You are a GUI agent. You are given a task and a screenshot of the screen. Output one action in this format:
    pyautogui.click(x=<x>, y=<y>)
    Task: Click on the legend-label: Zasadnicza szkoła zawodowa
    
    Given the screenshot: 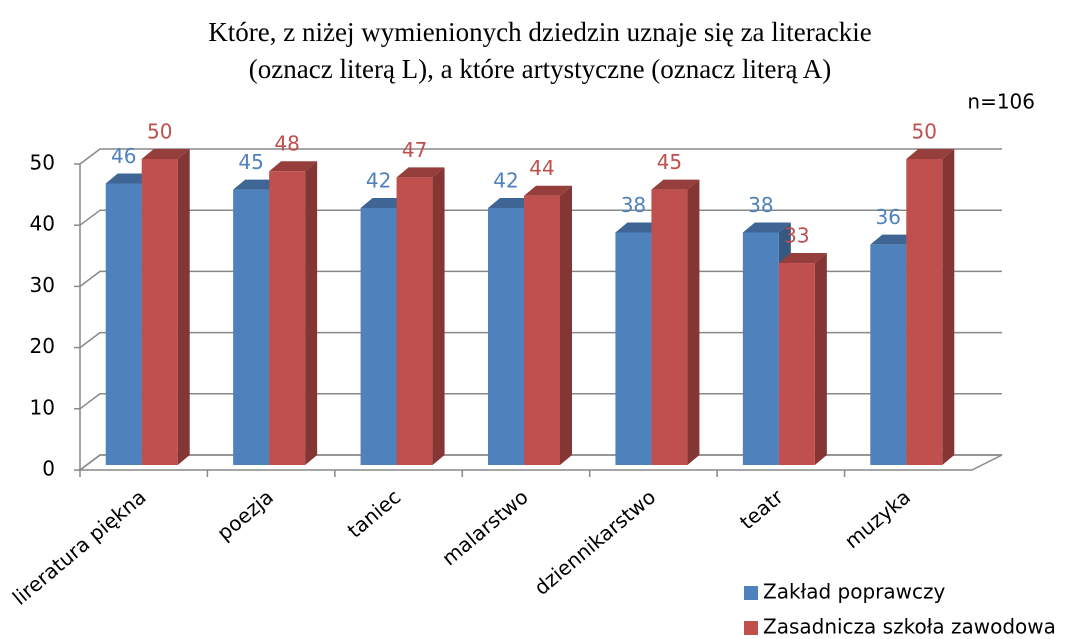 What is the action you would take?
    pyautogui.click(x=909, y=627)
    